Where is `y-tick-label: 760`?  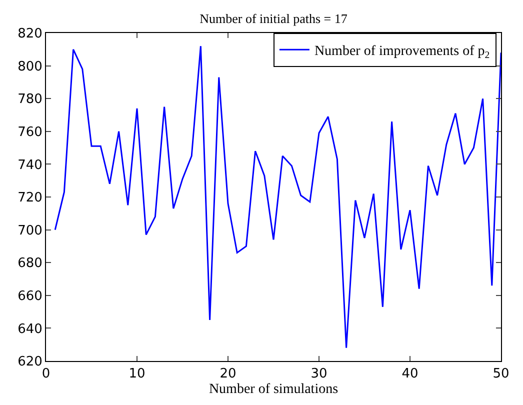
y-tick-label: 760 is located at coordinates (30, 132).